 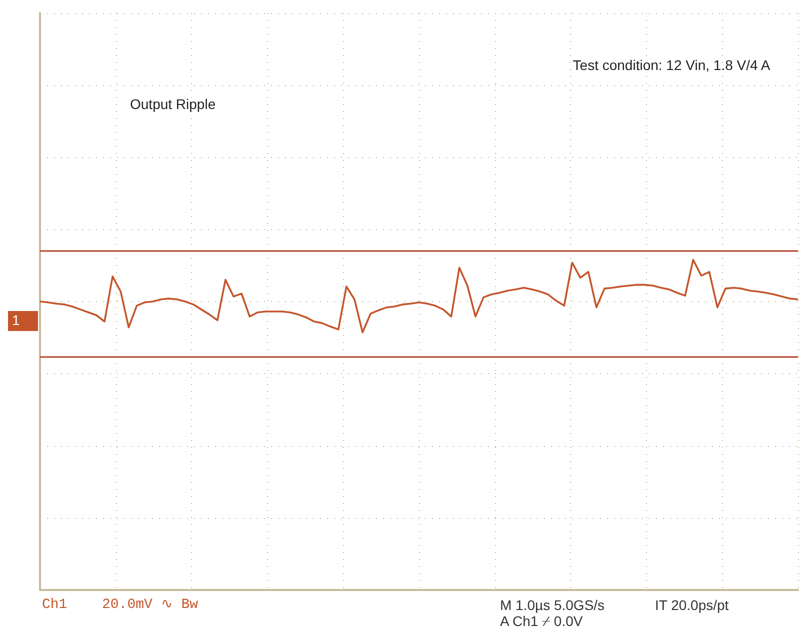 I want to click on text: IT 20.0ps/pt, so click(x=692, y=605).